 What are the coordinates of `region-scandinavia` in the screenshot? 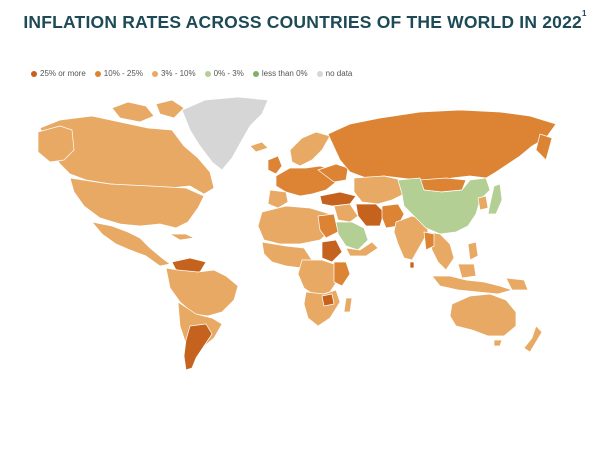 It's located at (310, 149).